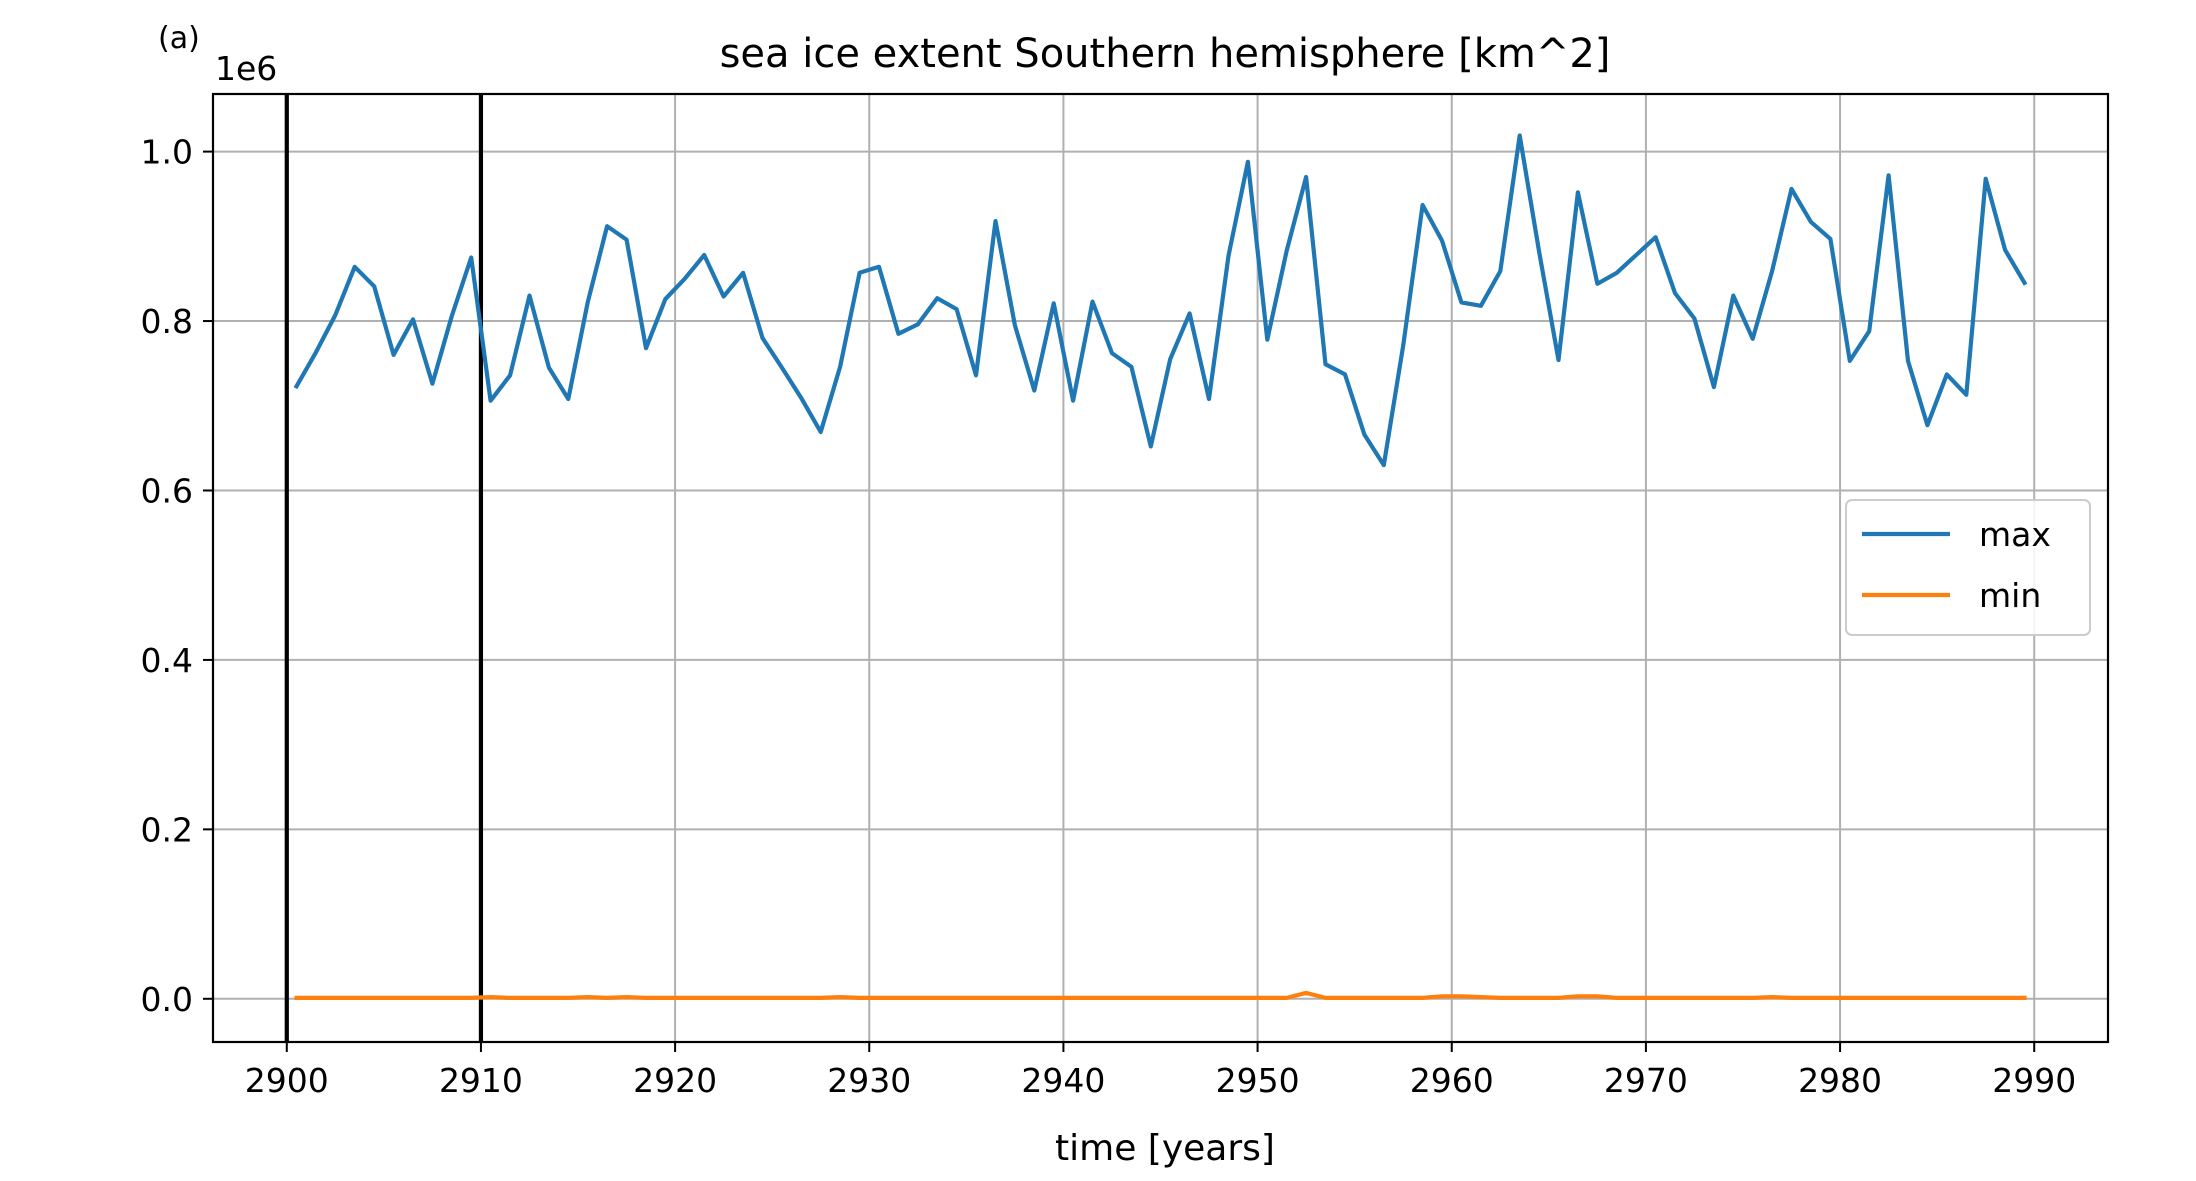 The height and width of the screenshot is (1181, 2196). I want to click on y-offset-label: 1e6, so click(246, 68).